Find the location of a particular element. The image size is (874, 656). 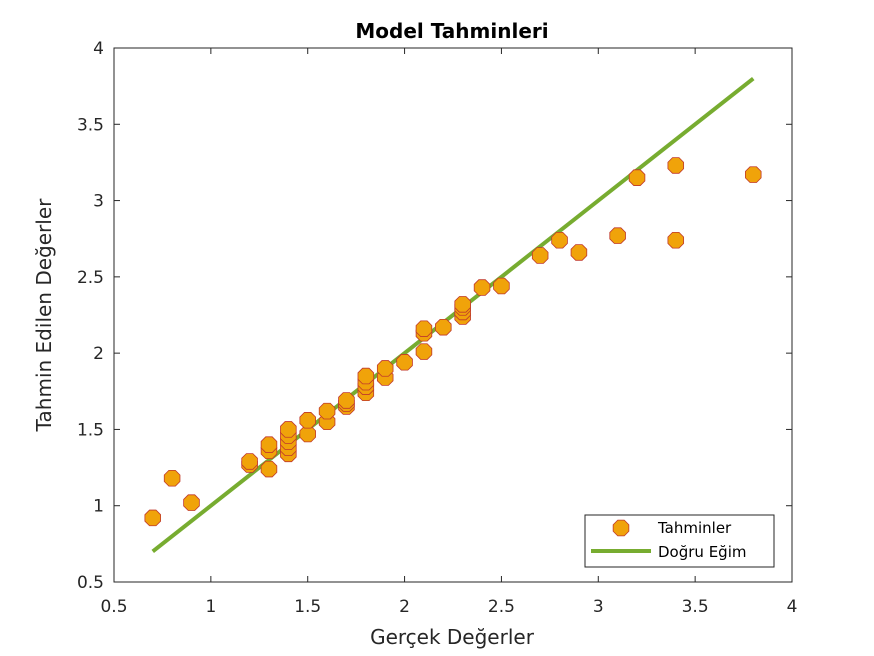

y-tick-label: 0.5 is located at coordinates (90, 583).